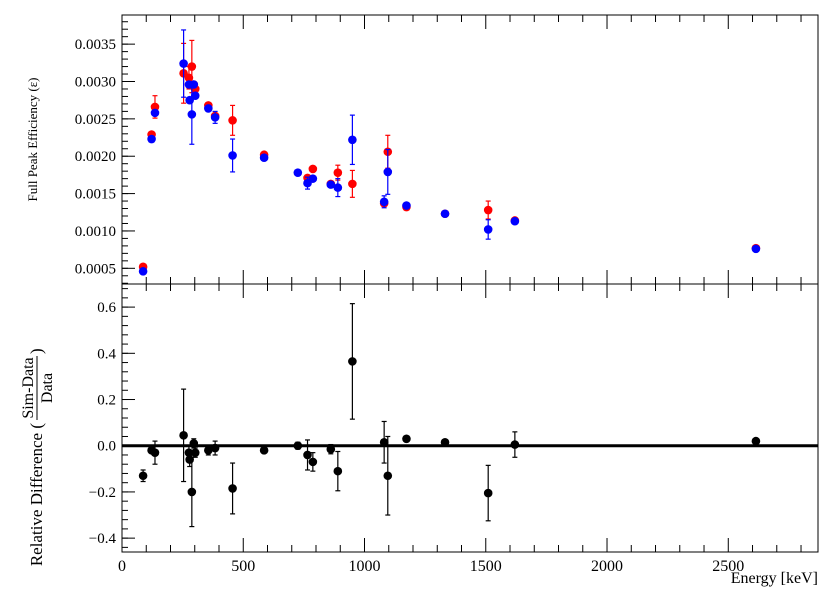 This screenshot has width=830, height=602. Describe the element at coordinates (102, 493) in the screenshot. I see `bottom-y-tick-label: −0.2` at that location.